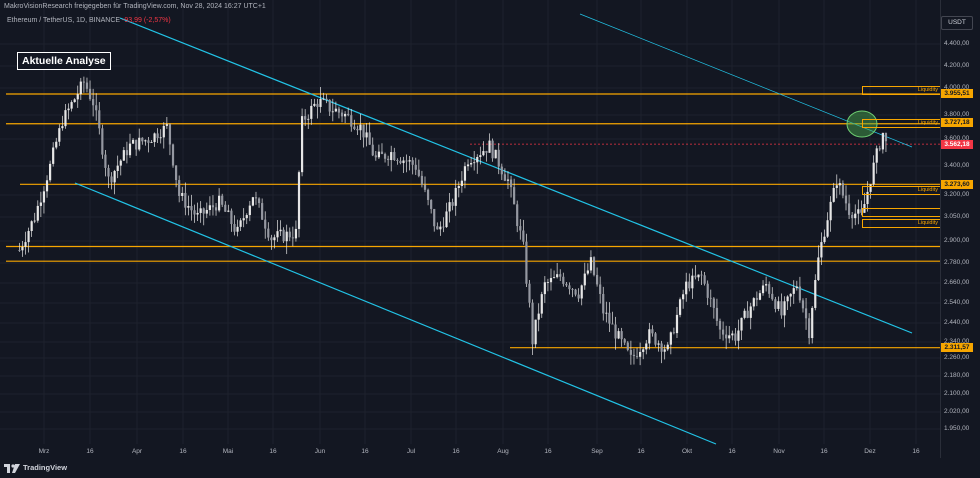  Describe the element at coordinates (901, 123) in the screenshot. I see `liquidity-label: Liquidity` at that location.